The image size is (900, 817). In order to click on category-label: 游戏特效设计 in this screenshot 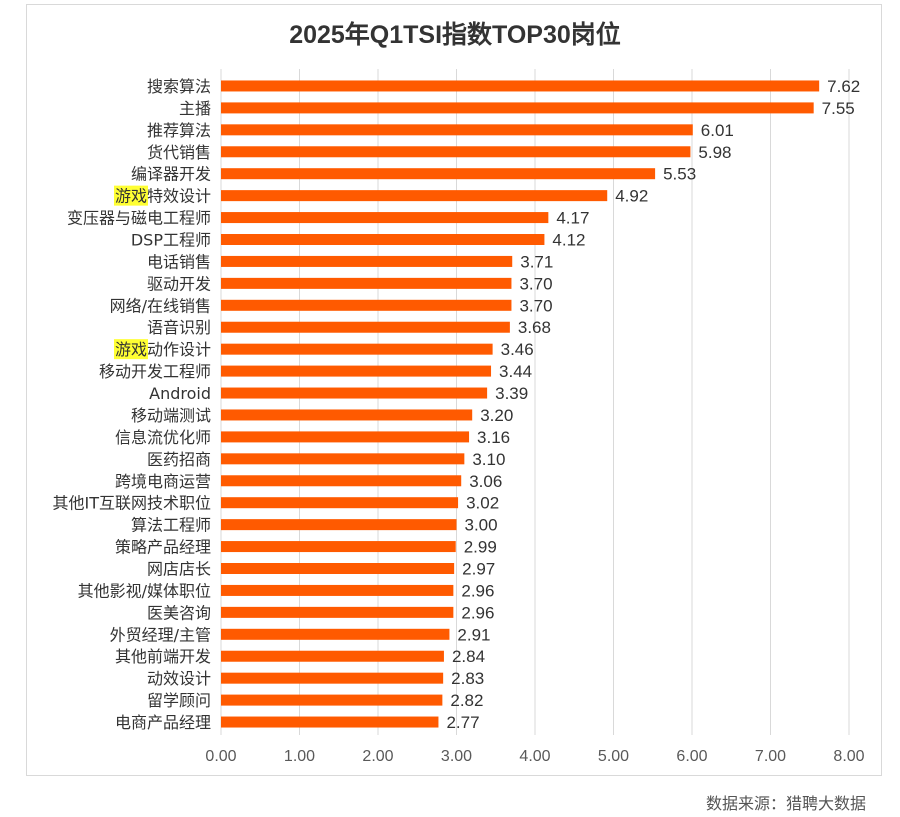, I will do `click(163, 196)`.